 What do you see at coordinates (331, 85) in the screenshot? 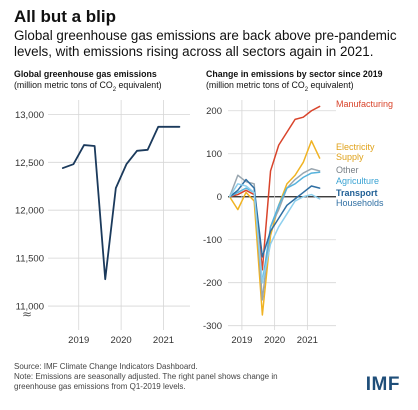
I see `right-panel-unit-text-end: equivalent)` at bounding box center [331, 85].